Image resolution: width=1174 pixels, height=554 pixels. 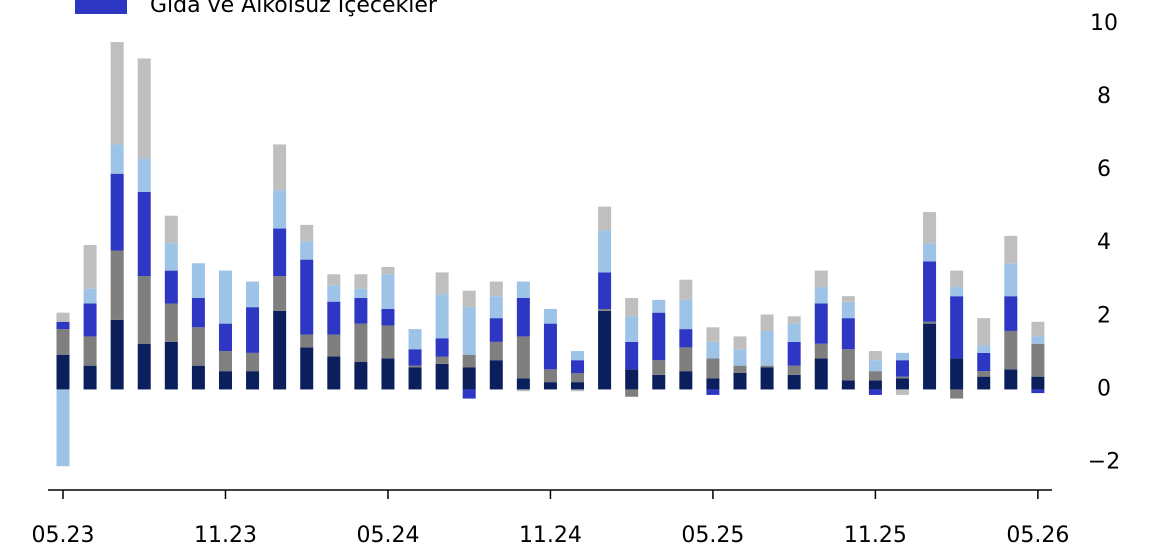 What do you see at coordinates (63, 535) in the screenshot?
I see `x-tick-label: 05.23` at bounding box center [63, 535].